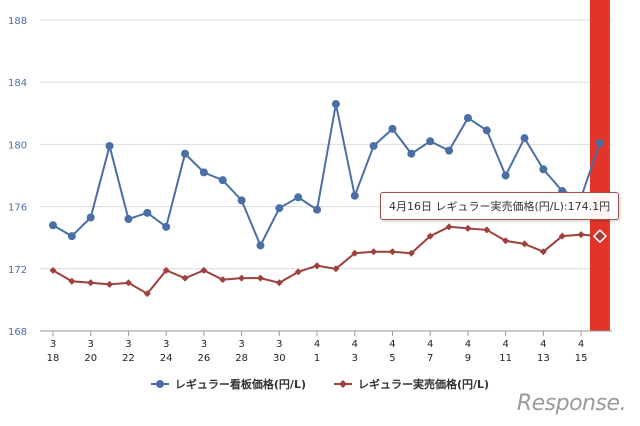  I want to click on x-tick-day: 11, so click(505, 358).